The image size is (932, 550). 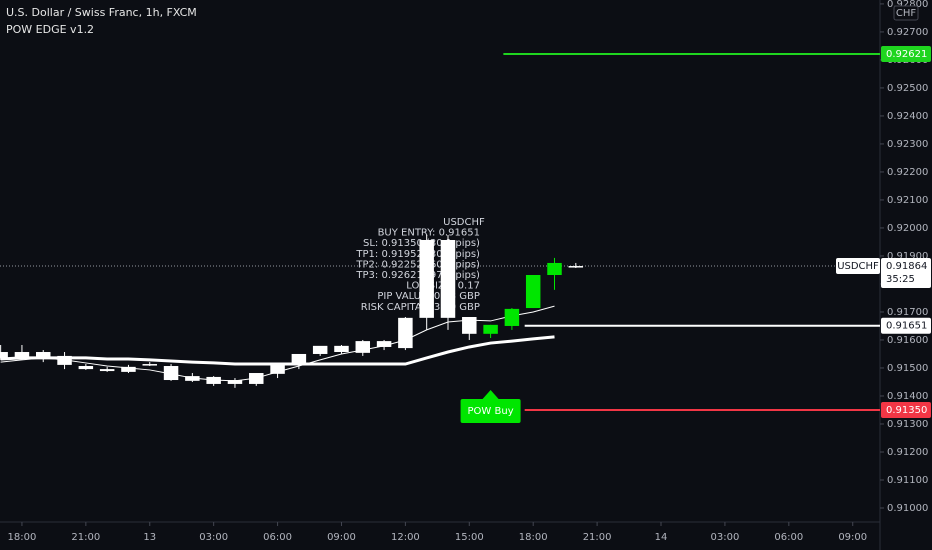 I want to click on last-price-box, so click(x=906, y=273).